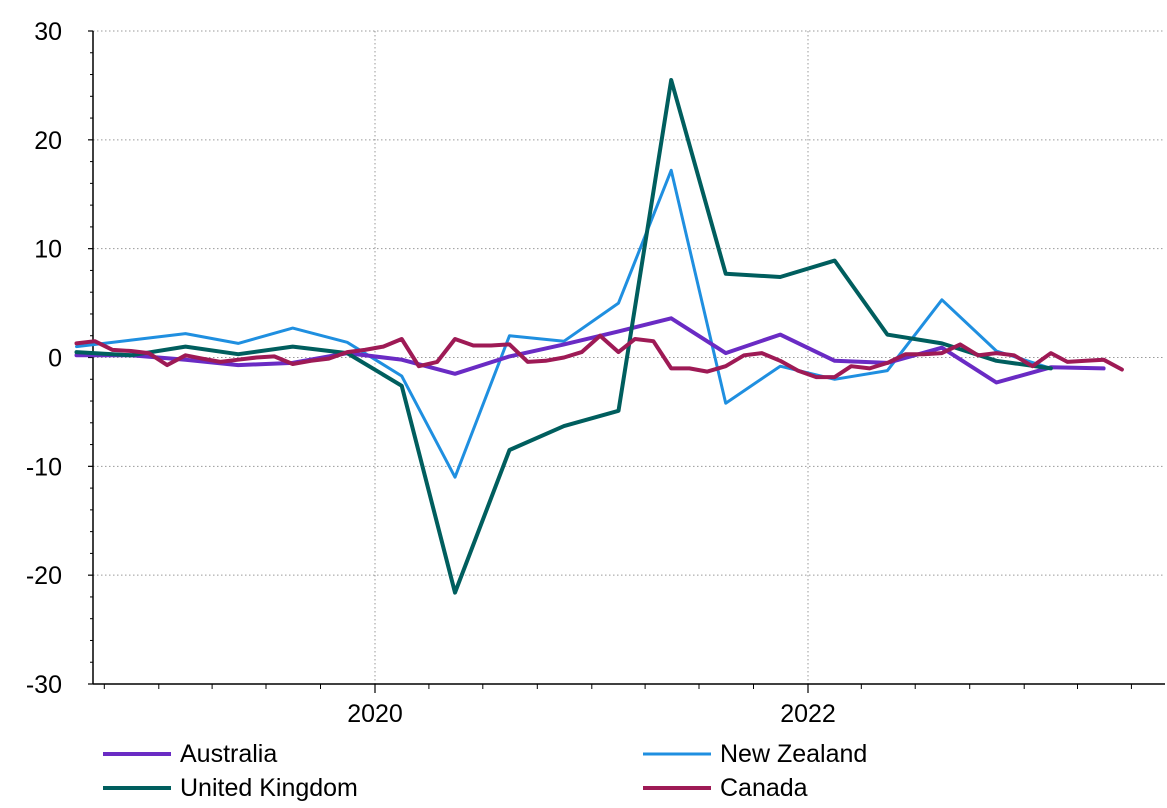  I want to click on legend-label-canada: Canada, so click(764, 788).